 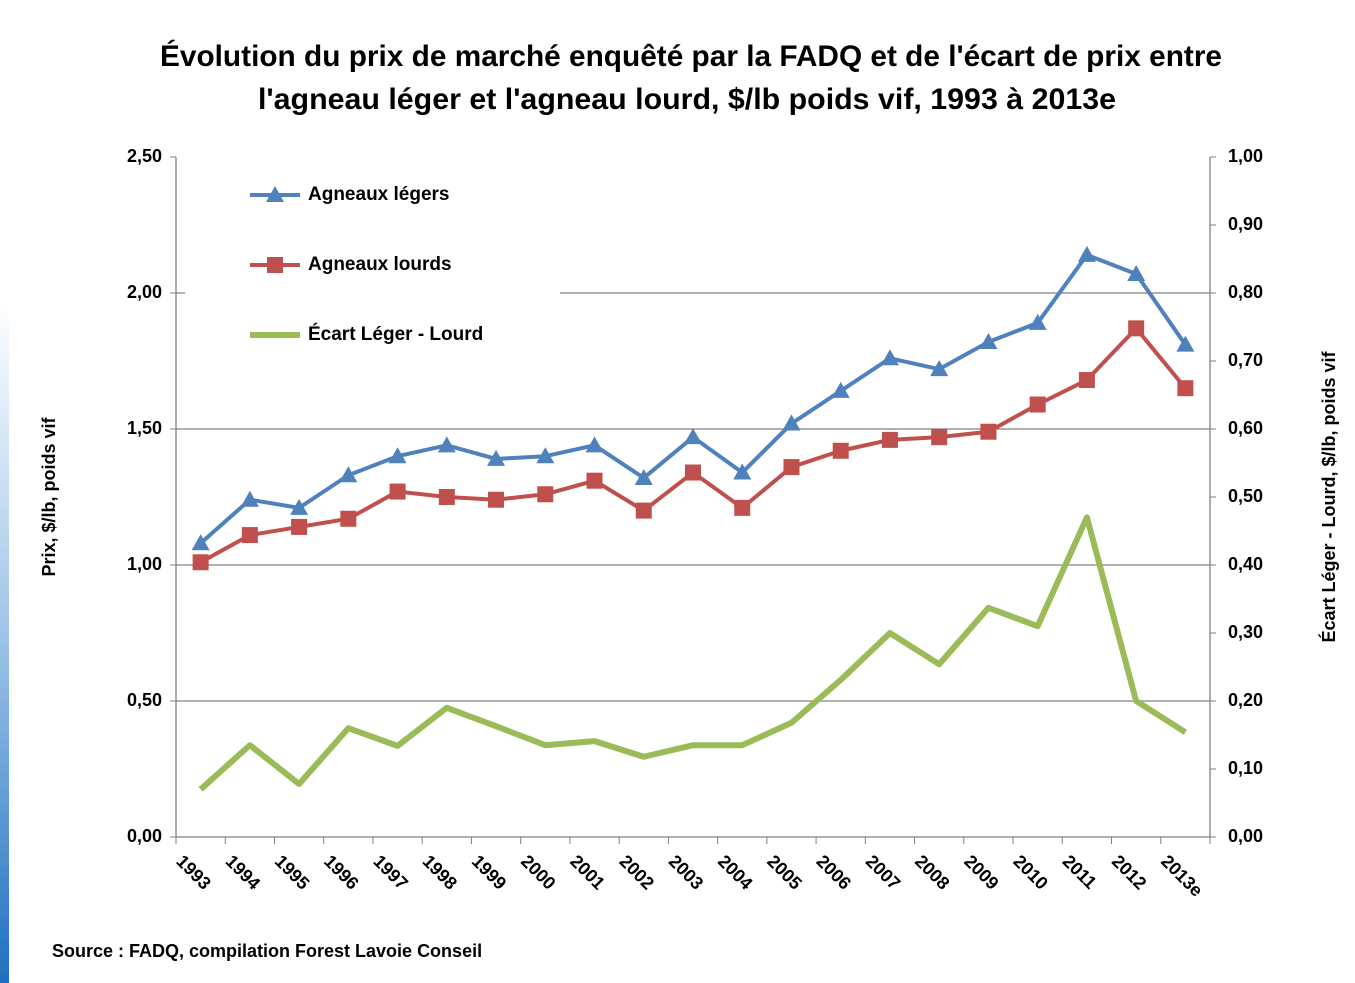 I want to click on x-tick-label: 2007, so click(x=883, y=872).